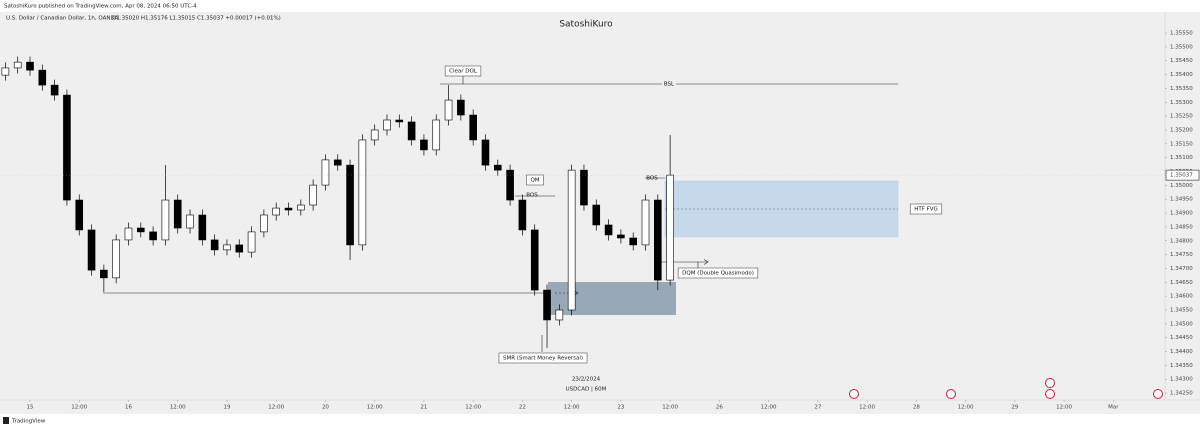  Describe the element at coordinates (1181, 352) in the screenshot. I see `y-tick-label: 1.34400` at that location.